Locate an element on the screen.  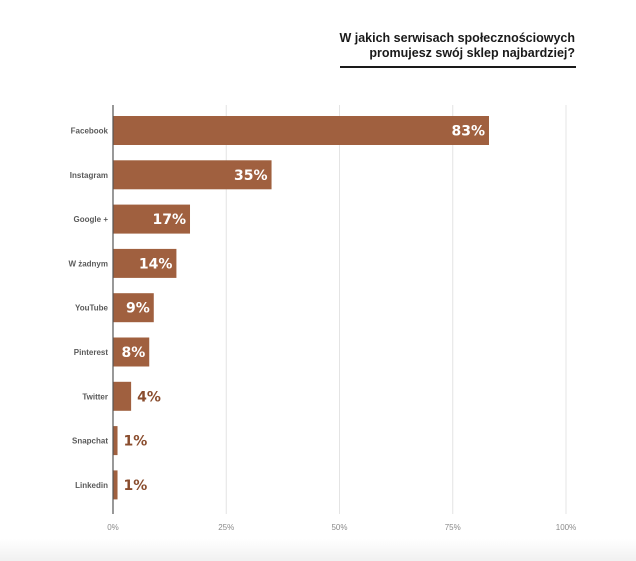
category-label: Snapchat is located at coordinates (90, 441).